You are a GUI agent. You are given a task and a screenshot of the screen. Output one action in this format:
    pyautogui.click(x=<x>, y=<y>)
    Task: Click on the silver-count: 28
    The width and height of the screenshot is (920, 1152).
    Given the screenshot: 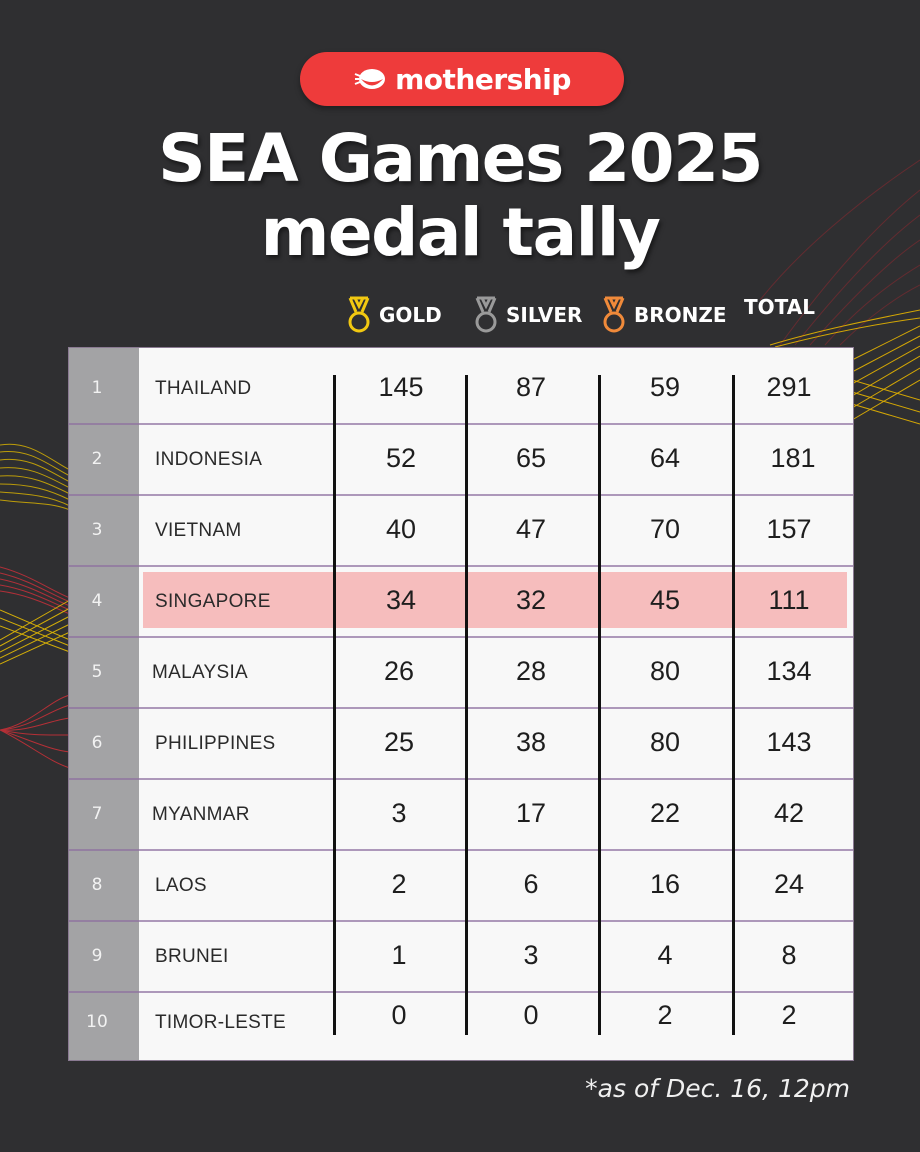 What is the action you would take?
    pyautogui.click(x=531, y=671)
    